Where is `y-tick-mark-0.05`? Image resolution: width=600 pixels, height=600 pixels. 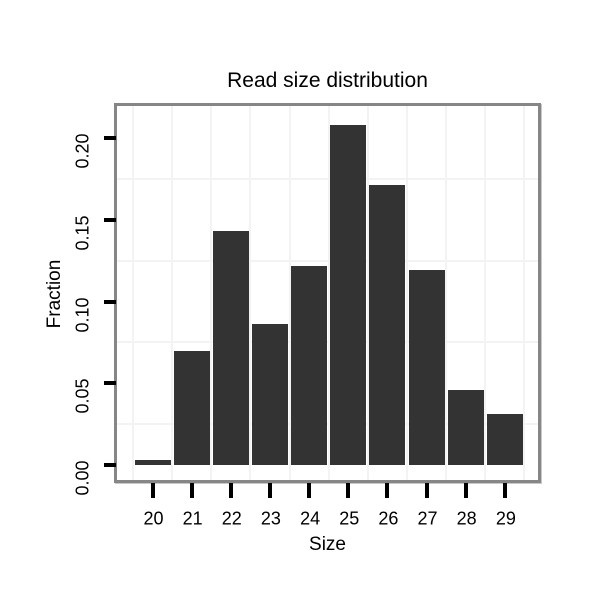
y-tick-mark-0.05 is located at coordinates (110, 383).